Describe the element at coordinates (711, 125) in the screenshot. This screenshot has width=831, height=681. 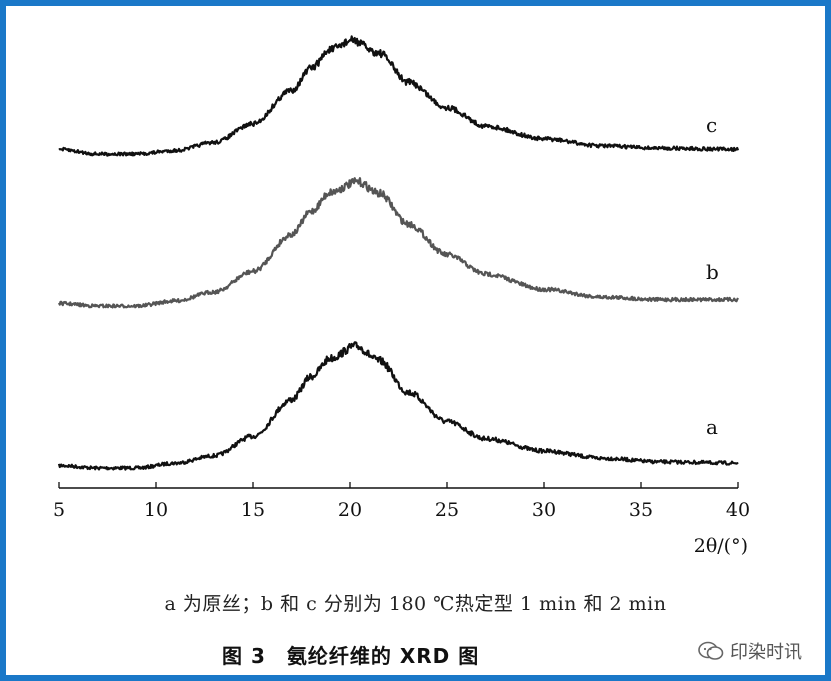
I see `series-c-label: c` at that location.